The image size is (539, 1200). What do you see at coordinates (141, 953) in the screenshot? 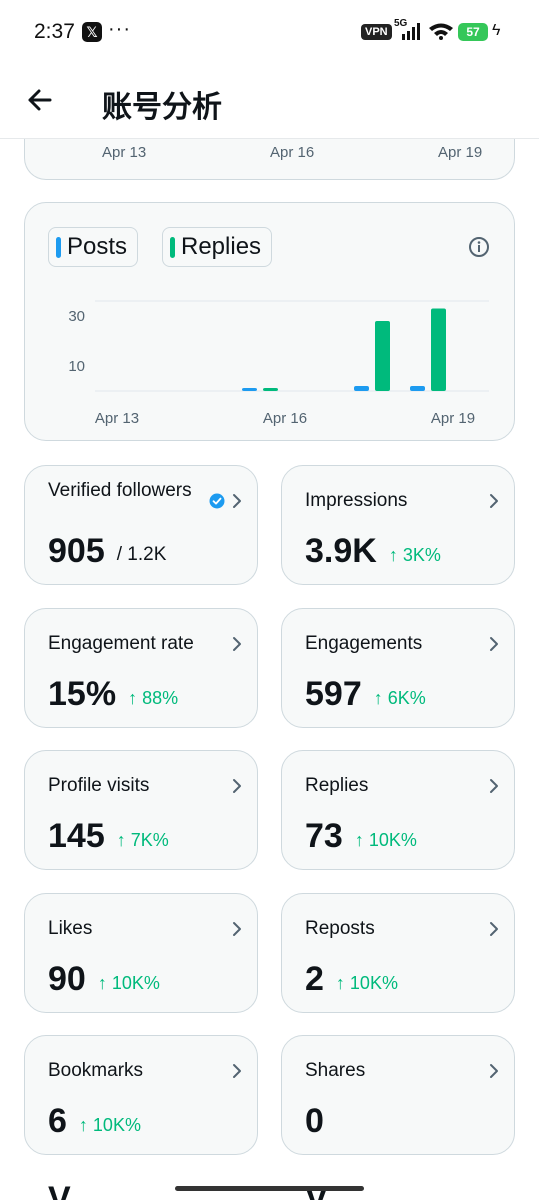
I see `metric-card-likes: Likes 90 ↑ 10K%` at bounding box center [141, 953].